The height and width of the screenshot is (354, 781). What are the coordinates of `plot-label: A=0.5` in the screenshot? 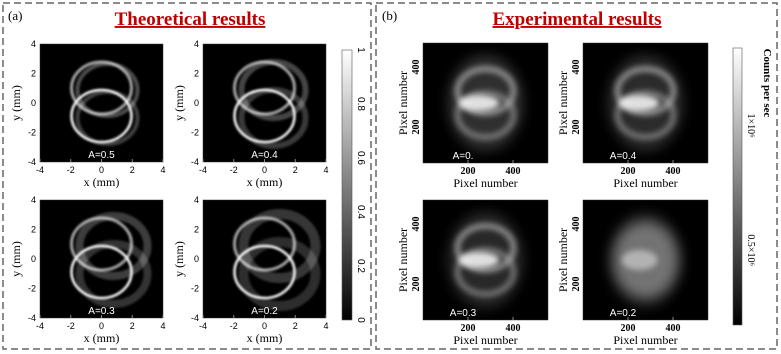 It's located at (101, 155).